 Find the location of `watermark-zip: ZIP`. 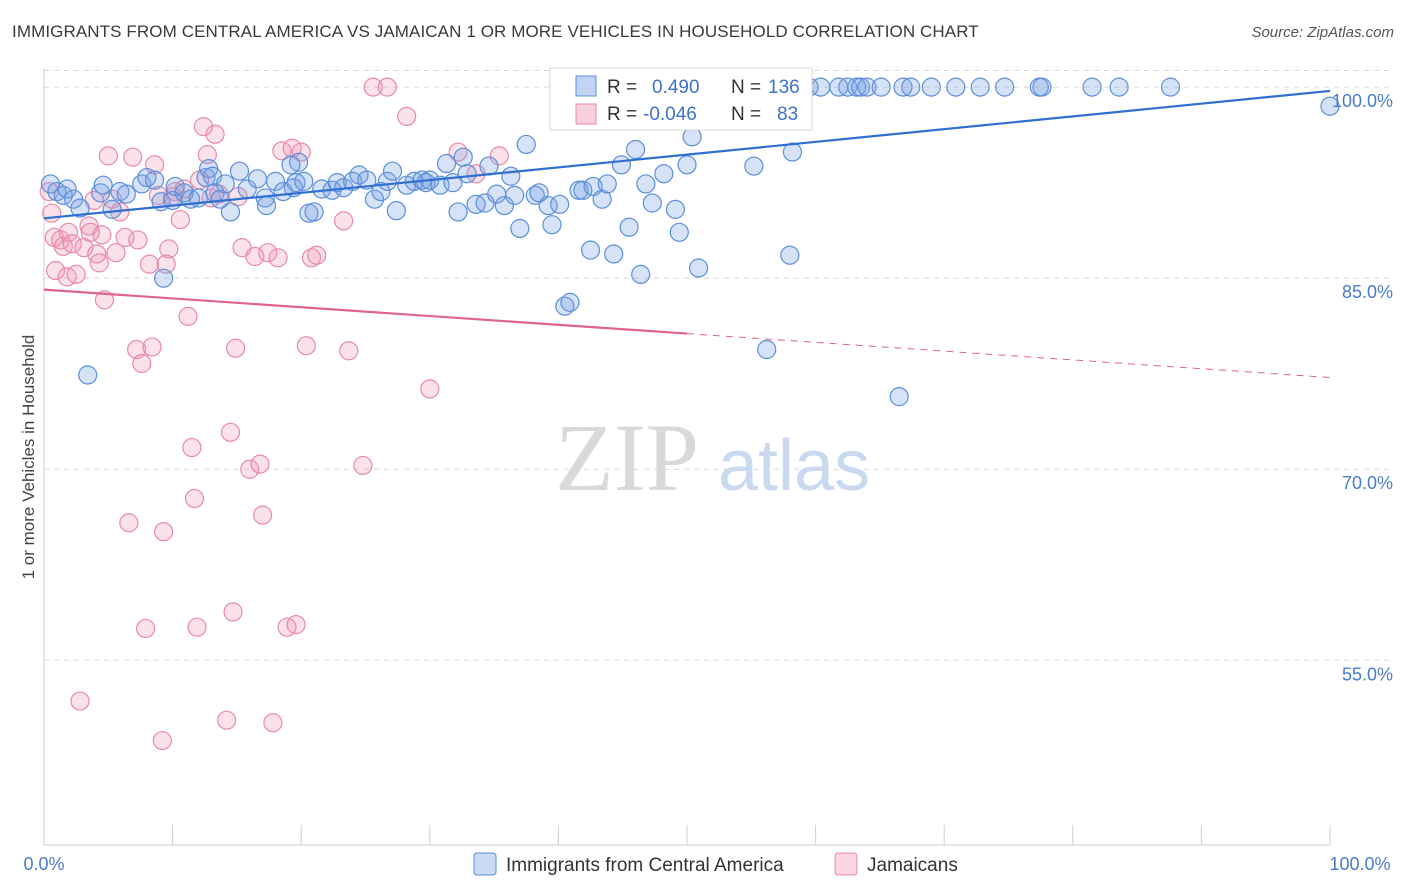

watermark-zip: ZIP is located at coordinates (627, 457).